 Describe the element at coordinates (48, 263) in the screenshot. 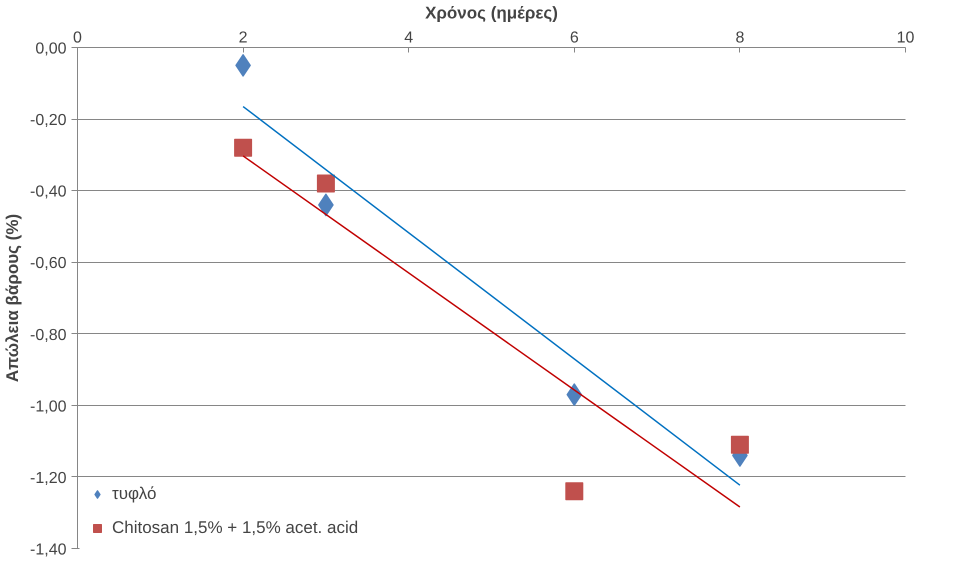

I see `y-tick-label: -0,60` at that location.